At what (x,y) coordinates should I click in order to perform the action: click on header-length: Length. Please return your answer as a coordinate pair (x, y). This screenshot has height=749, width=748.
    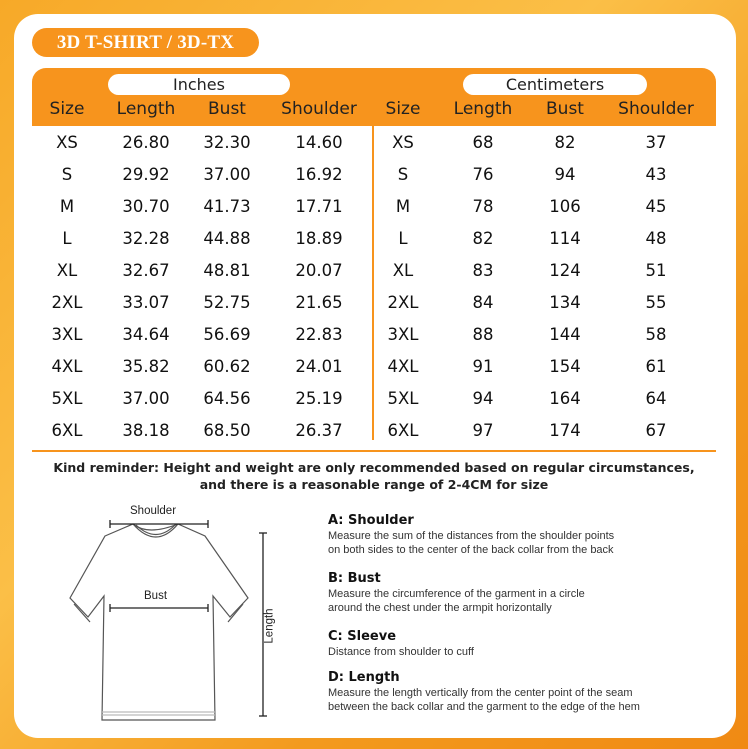
    Looking at the image, I should click on (146, 109).